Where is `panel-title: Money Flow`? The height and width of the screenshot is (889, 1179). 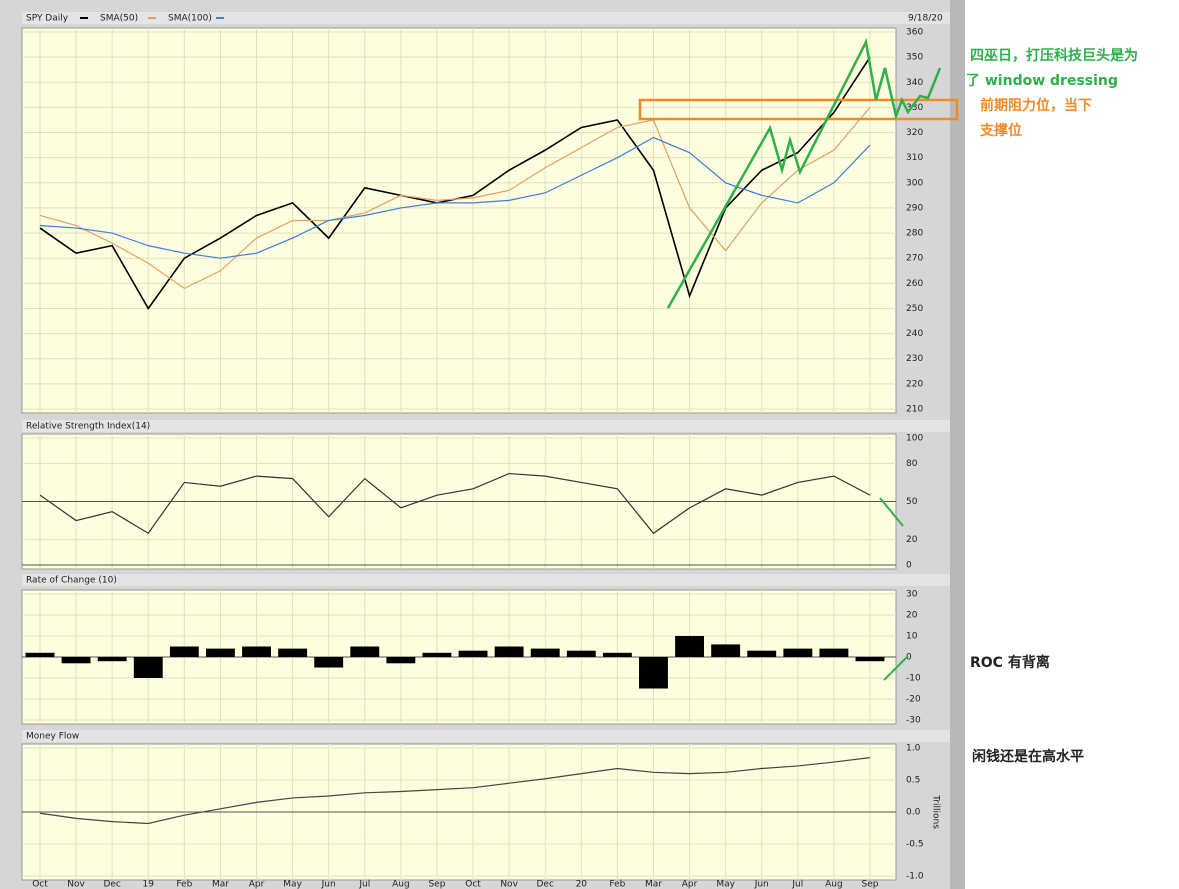
panel-title: Money Flow is located at coordinates (52, 737).